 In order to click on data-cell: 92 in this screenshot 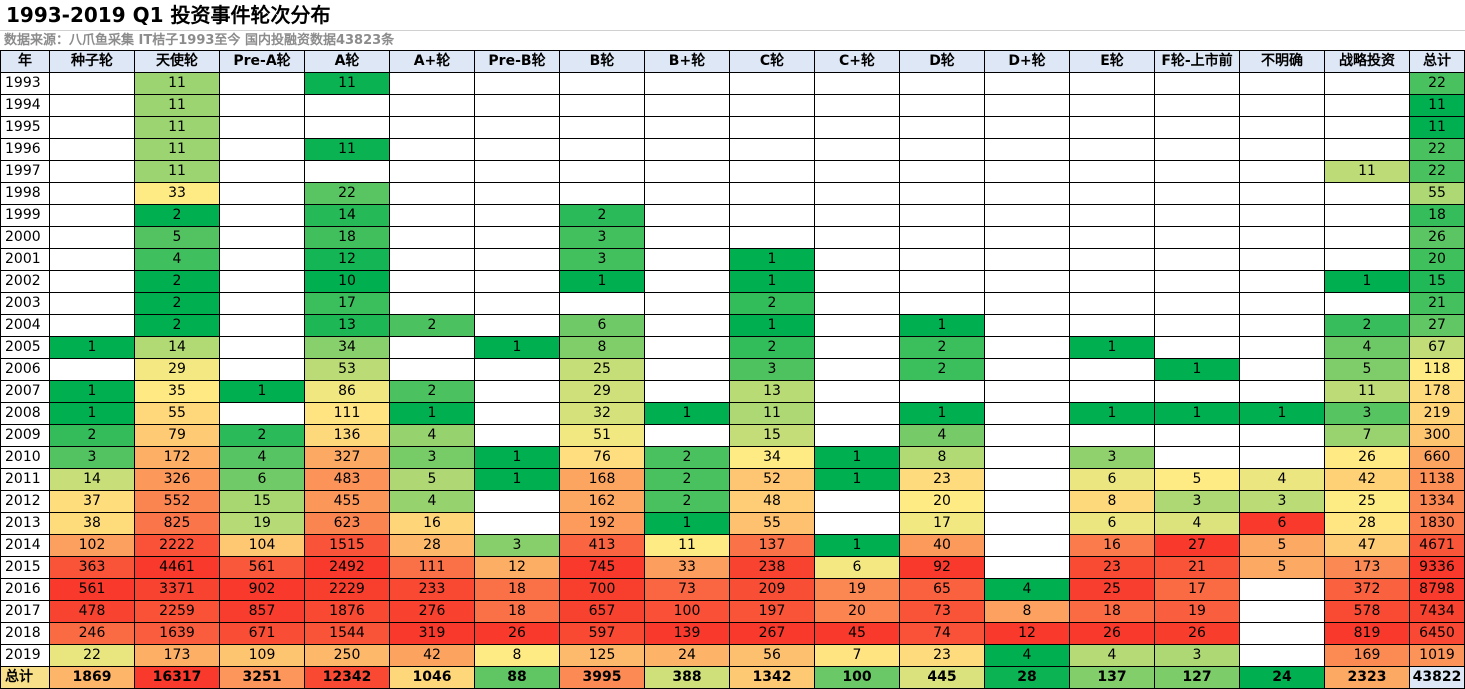, I will do `click(942, 567)`.